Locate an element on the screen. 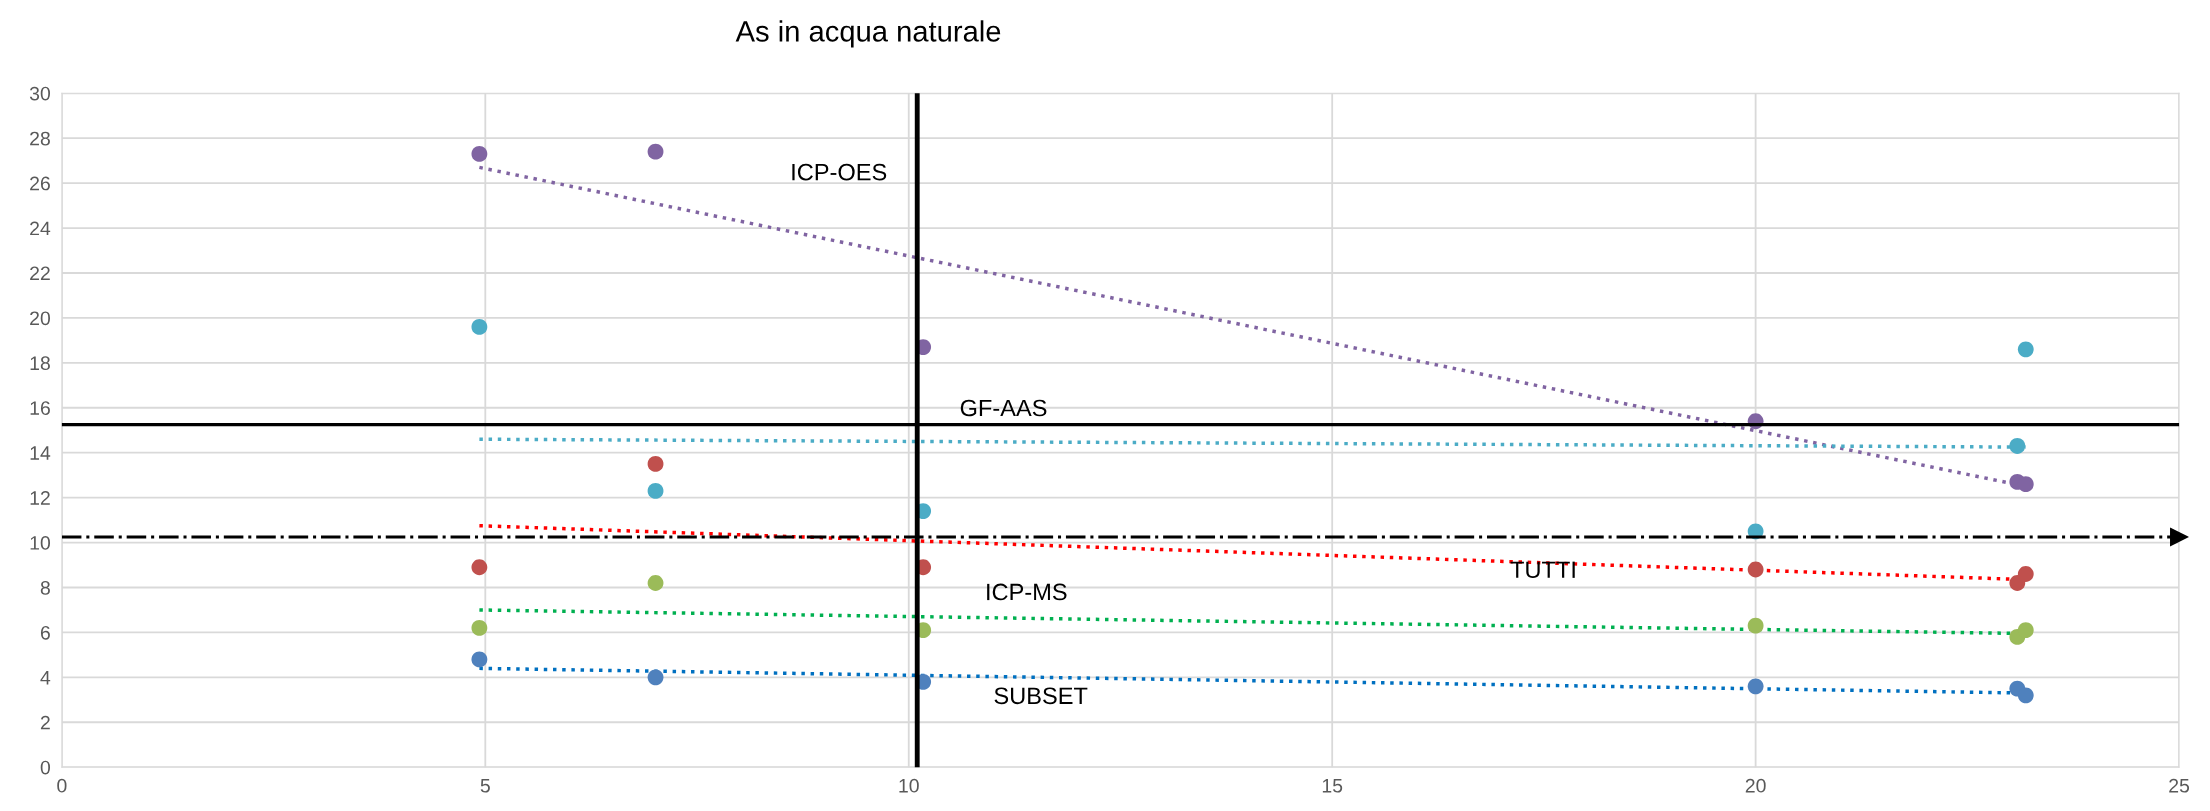  annotation: TUTTI is located at coordinates (1542, 570).